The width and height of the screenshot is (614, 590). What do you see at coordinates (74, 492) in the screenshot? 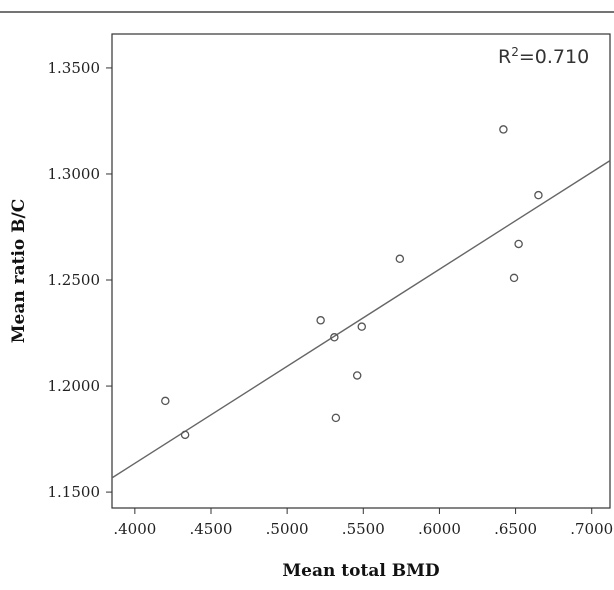
I see `y-tick-label: 1.1500` at bounding box center [74, 492].